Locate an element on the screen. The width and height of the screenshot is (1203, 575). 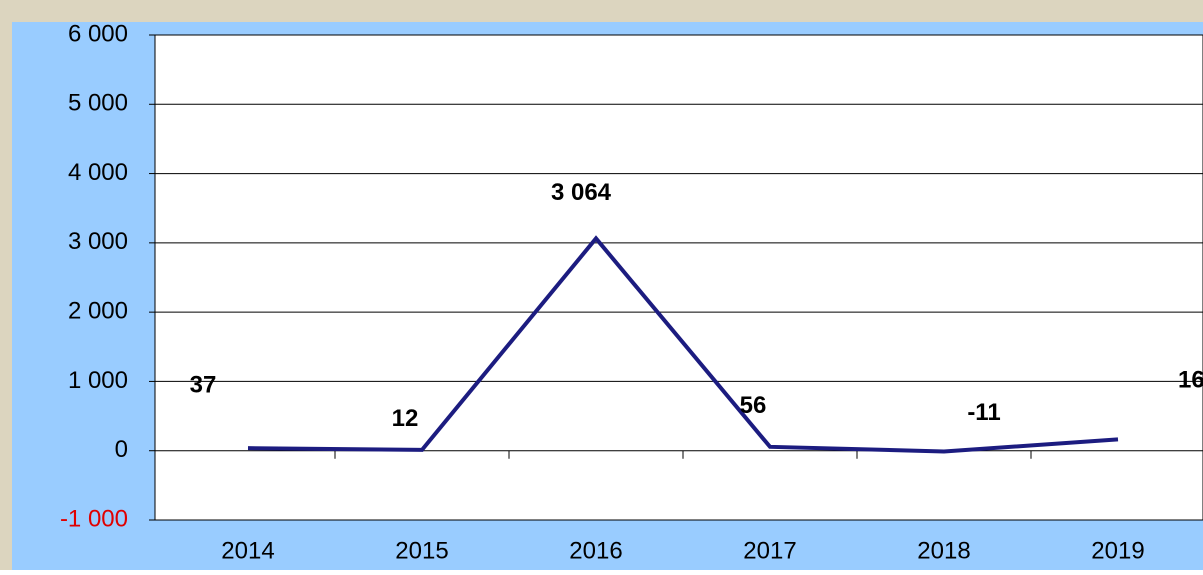
data-label: -11 is located at coordinates (983, 412).